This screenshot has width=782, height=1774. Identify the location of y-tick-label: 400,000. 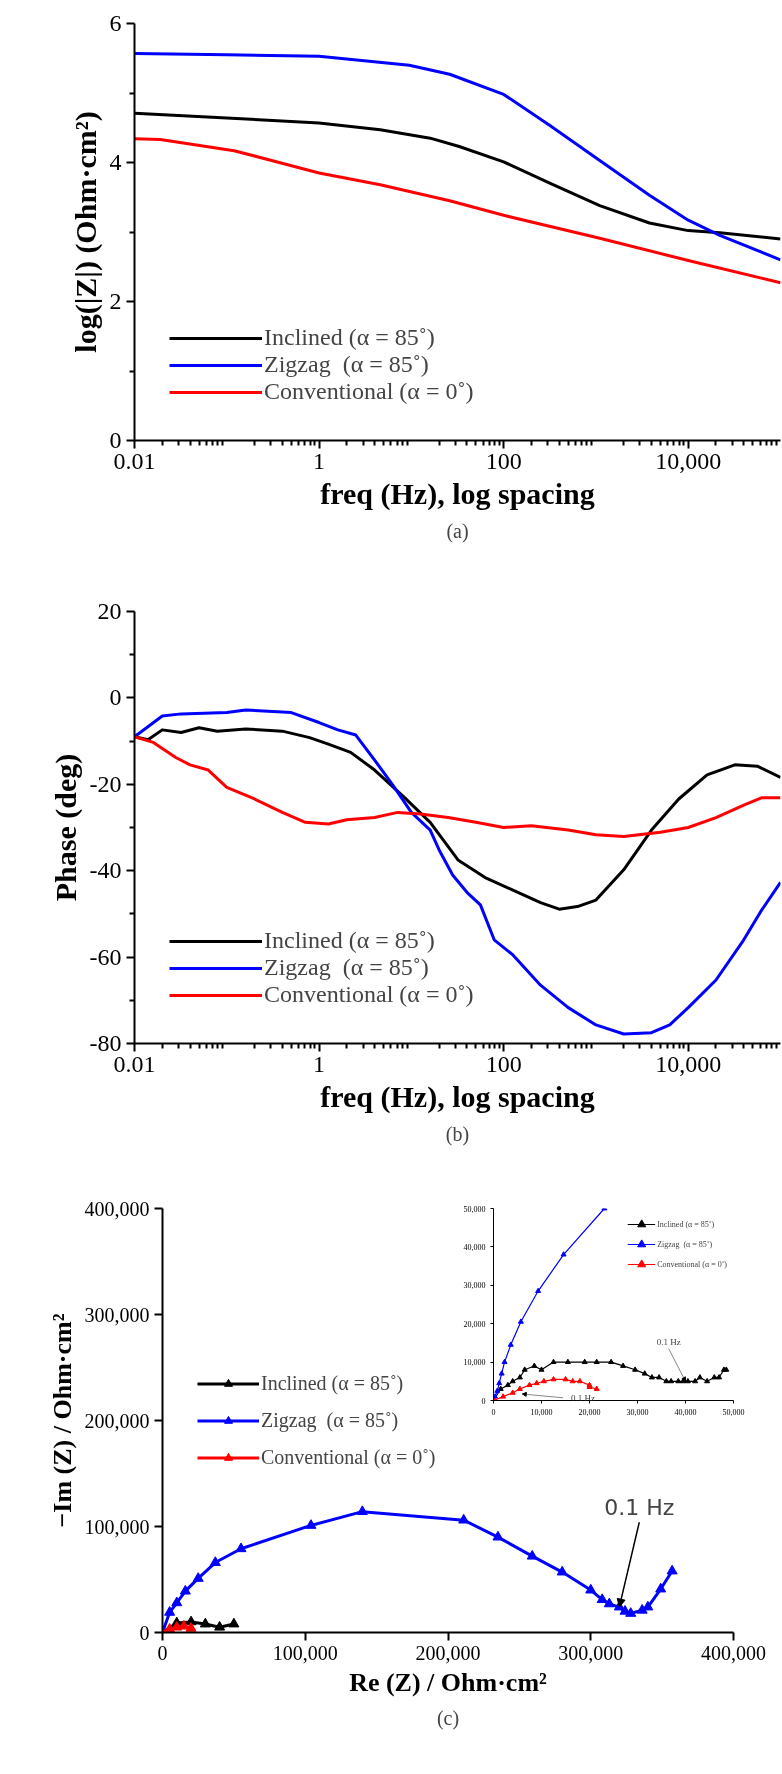
(117, 1208).